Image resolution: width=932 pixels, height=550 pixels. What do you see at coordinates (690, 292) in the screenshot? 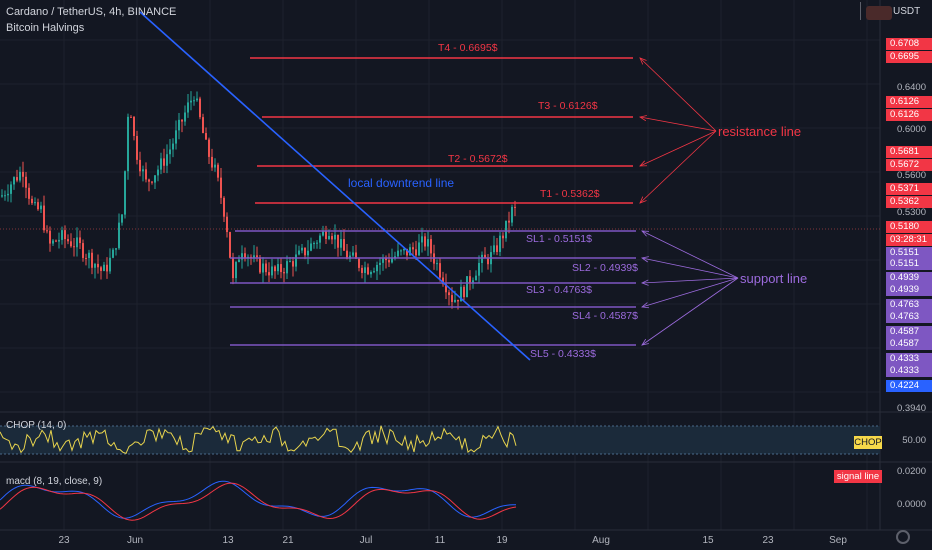
I see `support-arrow` at bounding box center [690, 292].